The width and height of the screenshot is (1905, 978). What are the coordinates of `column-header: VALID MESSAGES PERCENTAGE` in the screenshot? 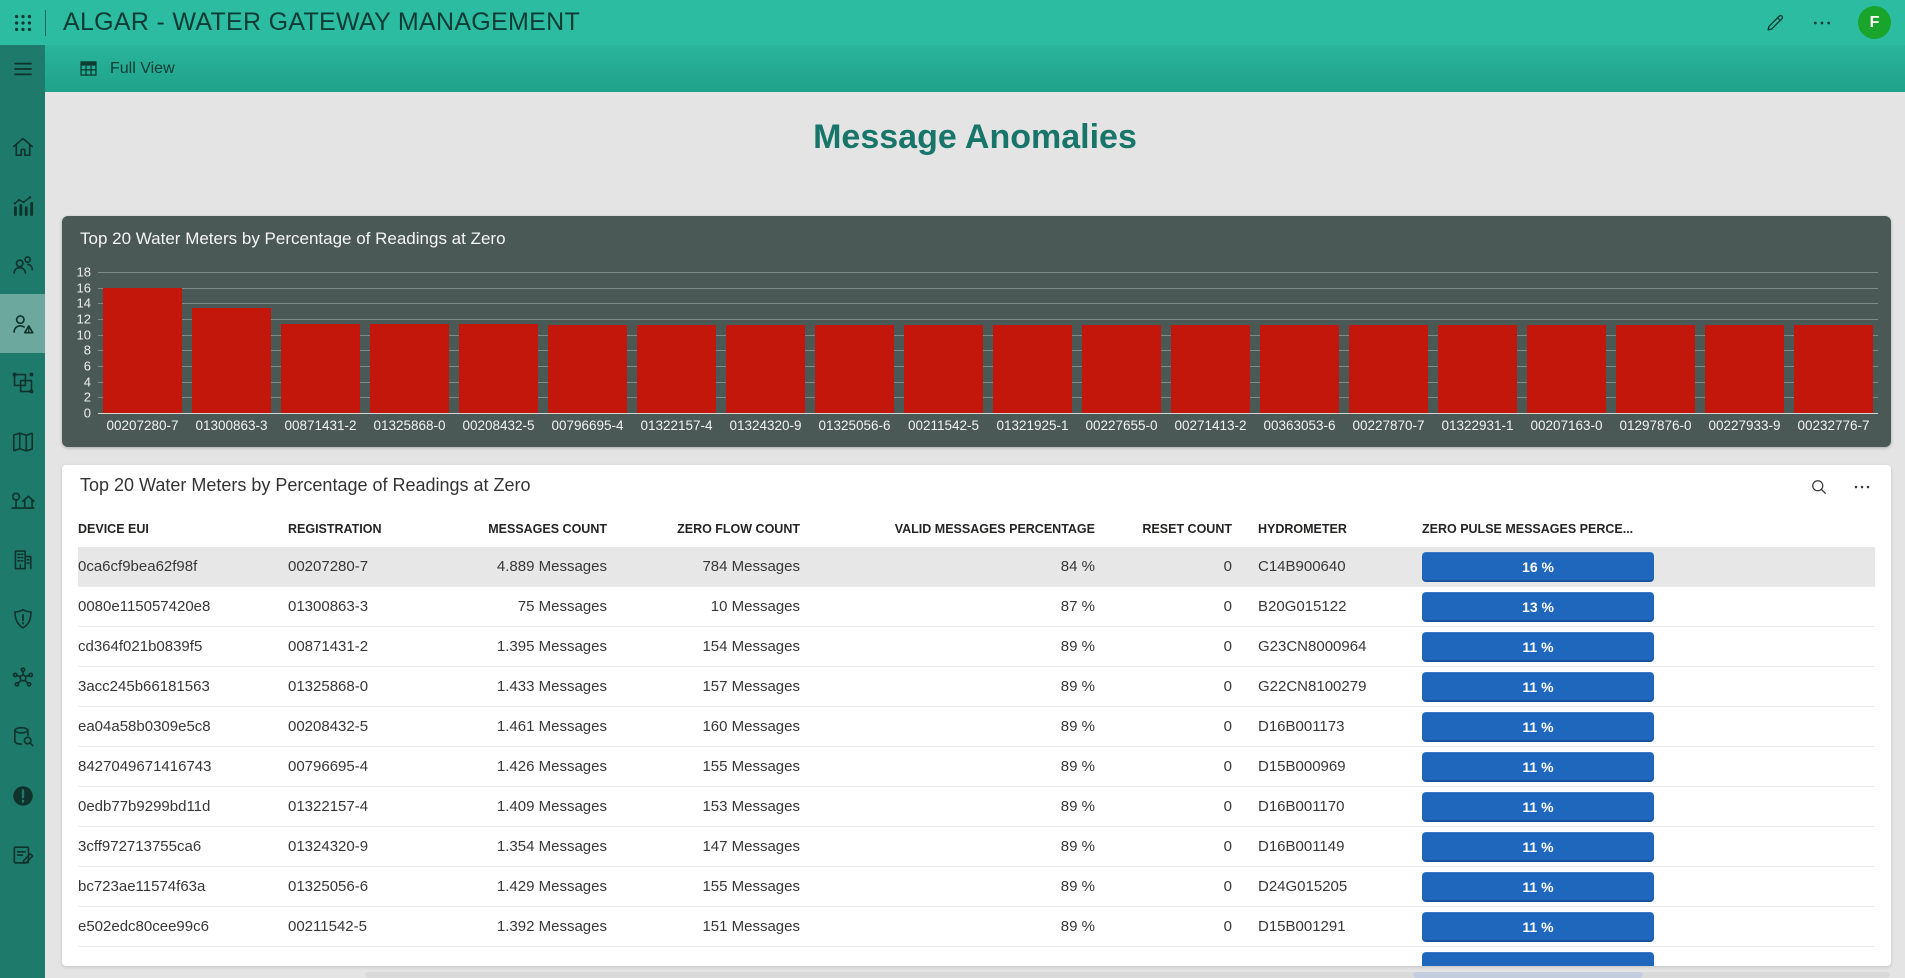 It's located at (994, 529).